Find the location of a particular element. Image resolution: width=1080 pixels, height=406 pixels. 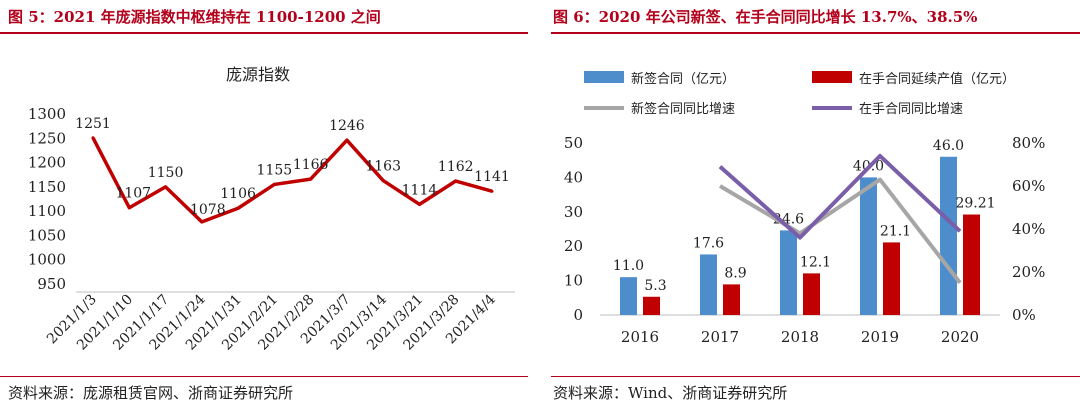

chart1-y-tick-label: 1050 is located at coordinates (47, 235).